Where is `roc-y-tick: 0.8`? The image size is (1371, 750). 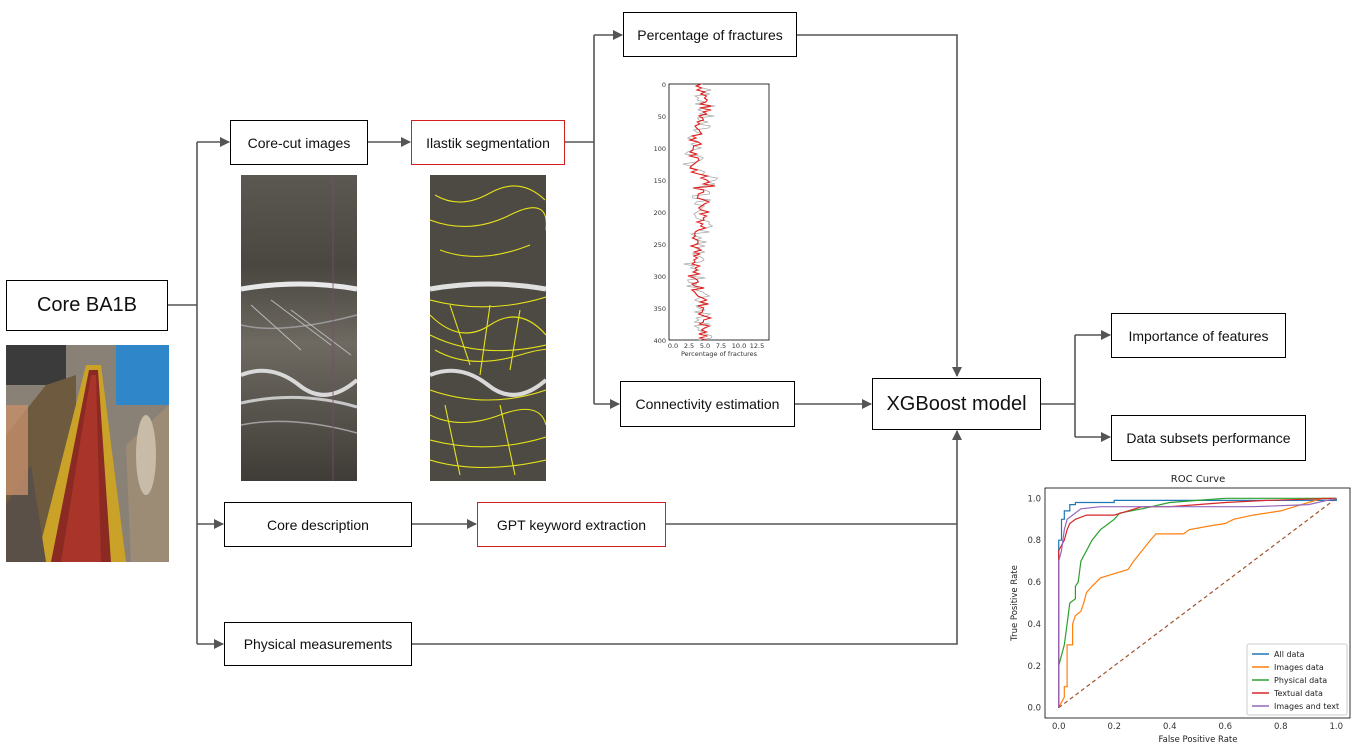
roc-y-tick: 0.8 is located at coordinates (1034, 541).